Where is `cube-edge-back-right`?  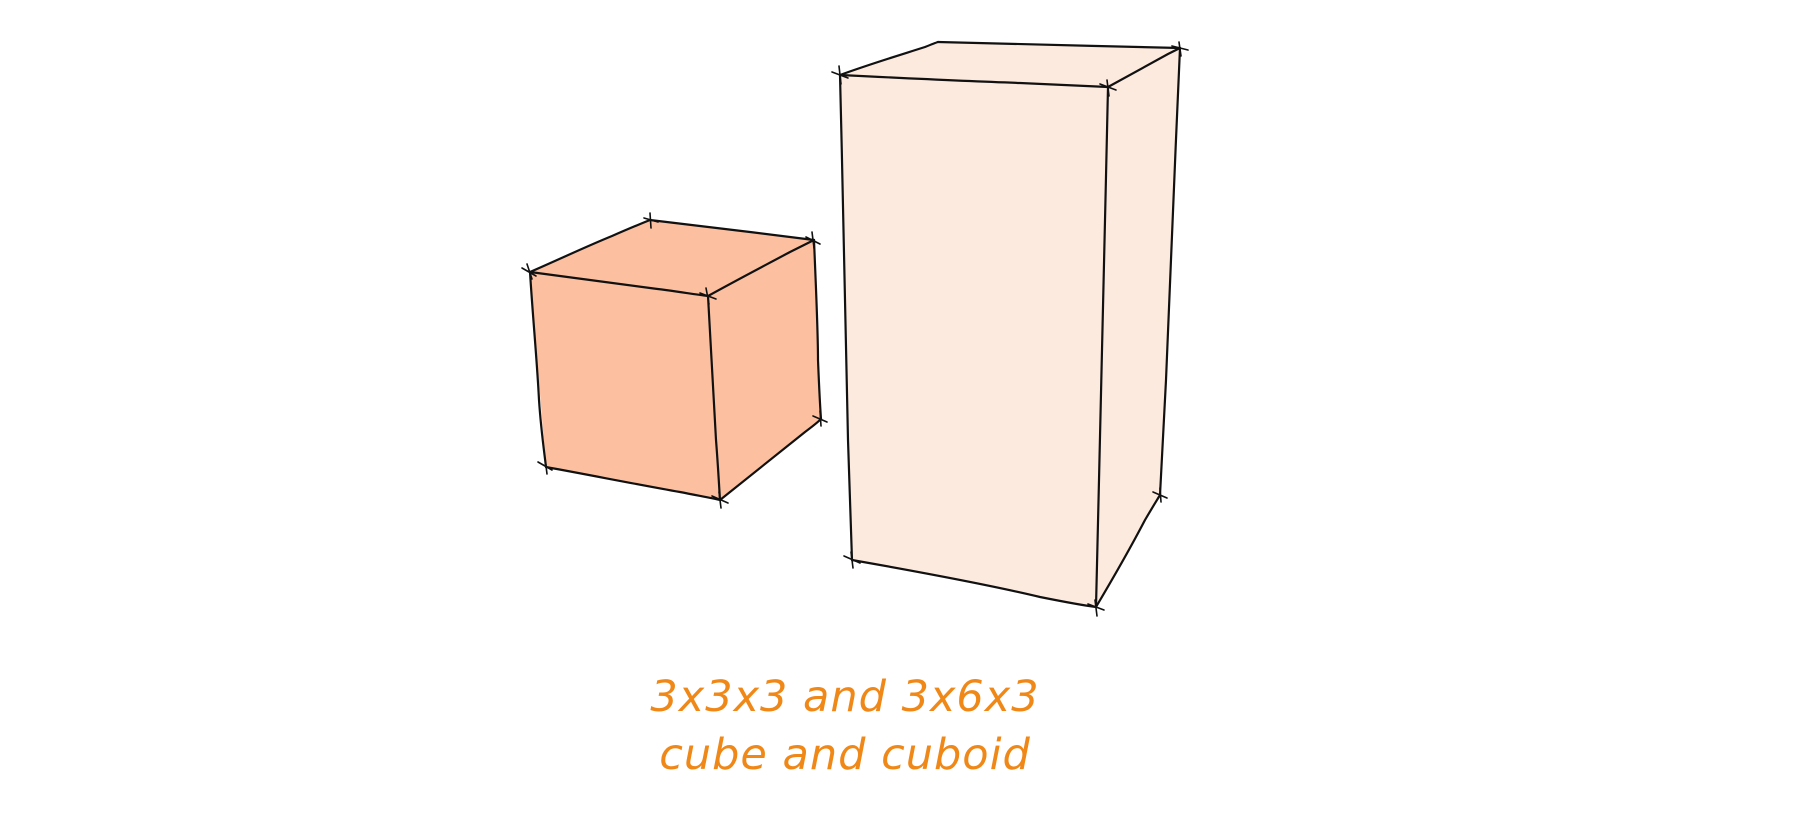
cube-edge-back-right is located at coordinates (817, 329).